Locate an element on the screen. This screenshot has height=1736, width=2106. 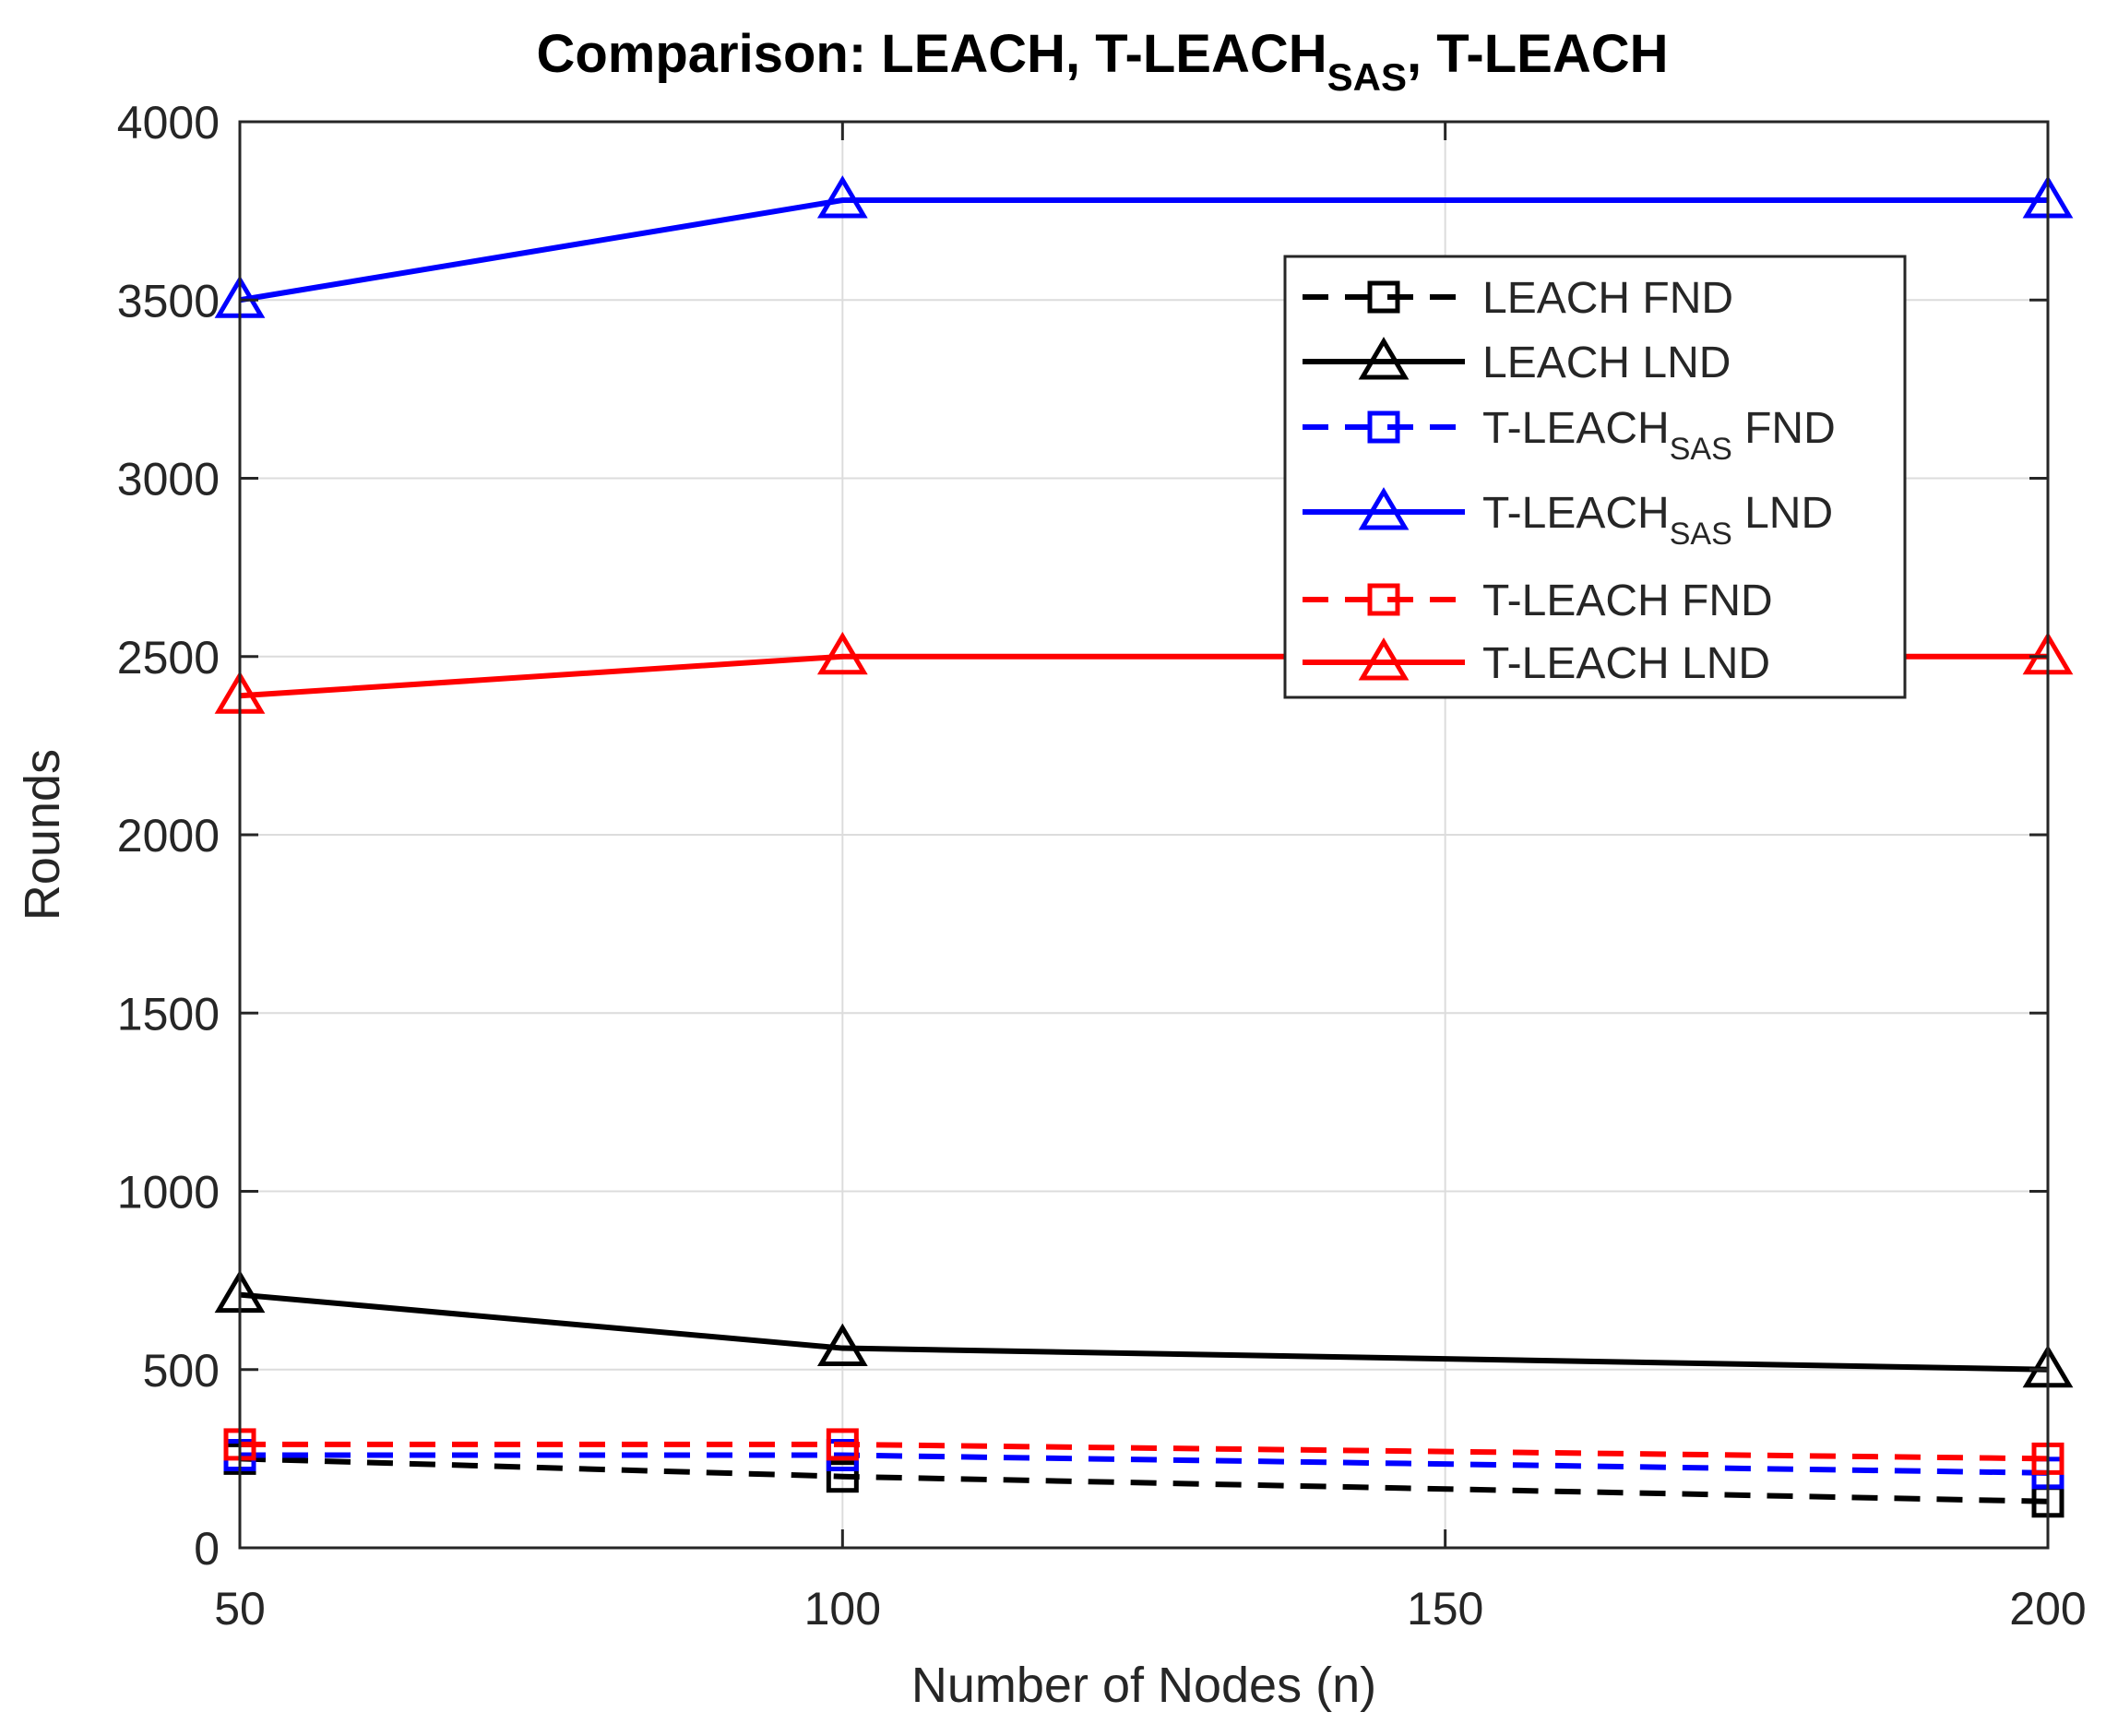
legend-box is located at coordinates (1595, 477).